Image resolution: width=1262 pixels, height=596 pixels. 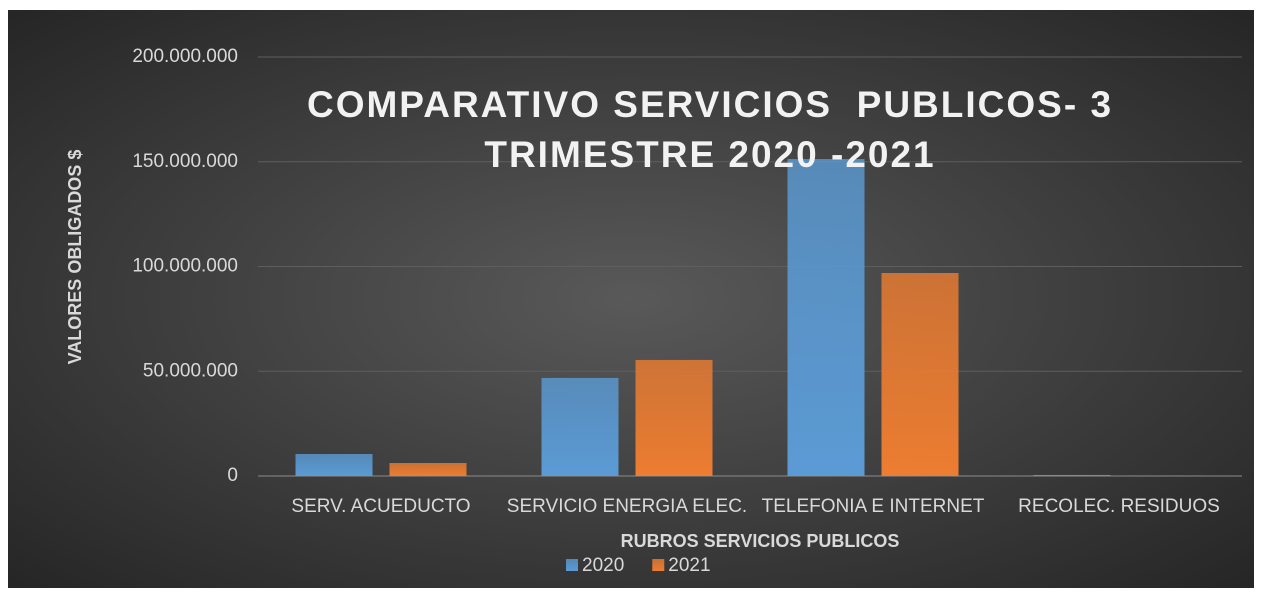 What do you see at coordinates (75, 257) in the screenshot?
I see `y-axis-label: VALORES OBLIGADOS $` at bounding box center [75, 257].